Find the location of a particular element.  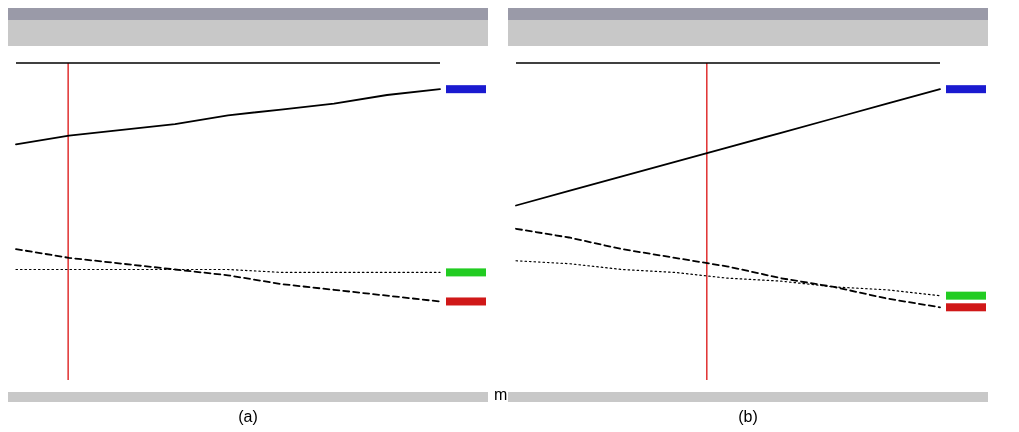

text: (a) is located at coordinates (248, 416).